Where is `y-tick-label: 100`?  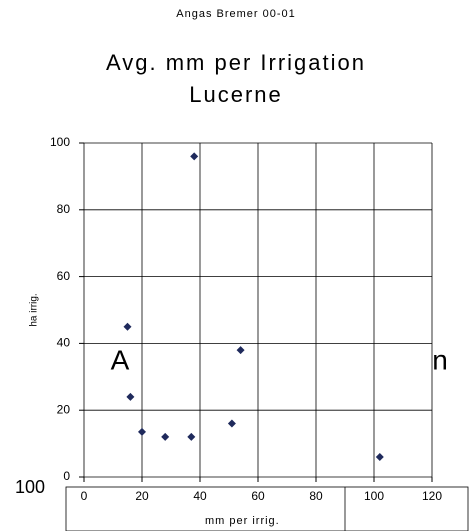
y-tick-label: 100 is located at coordinates (60, 142).